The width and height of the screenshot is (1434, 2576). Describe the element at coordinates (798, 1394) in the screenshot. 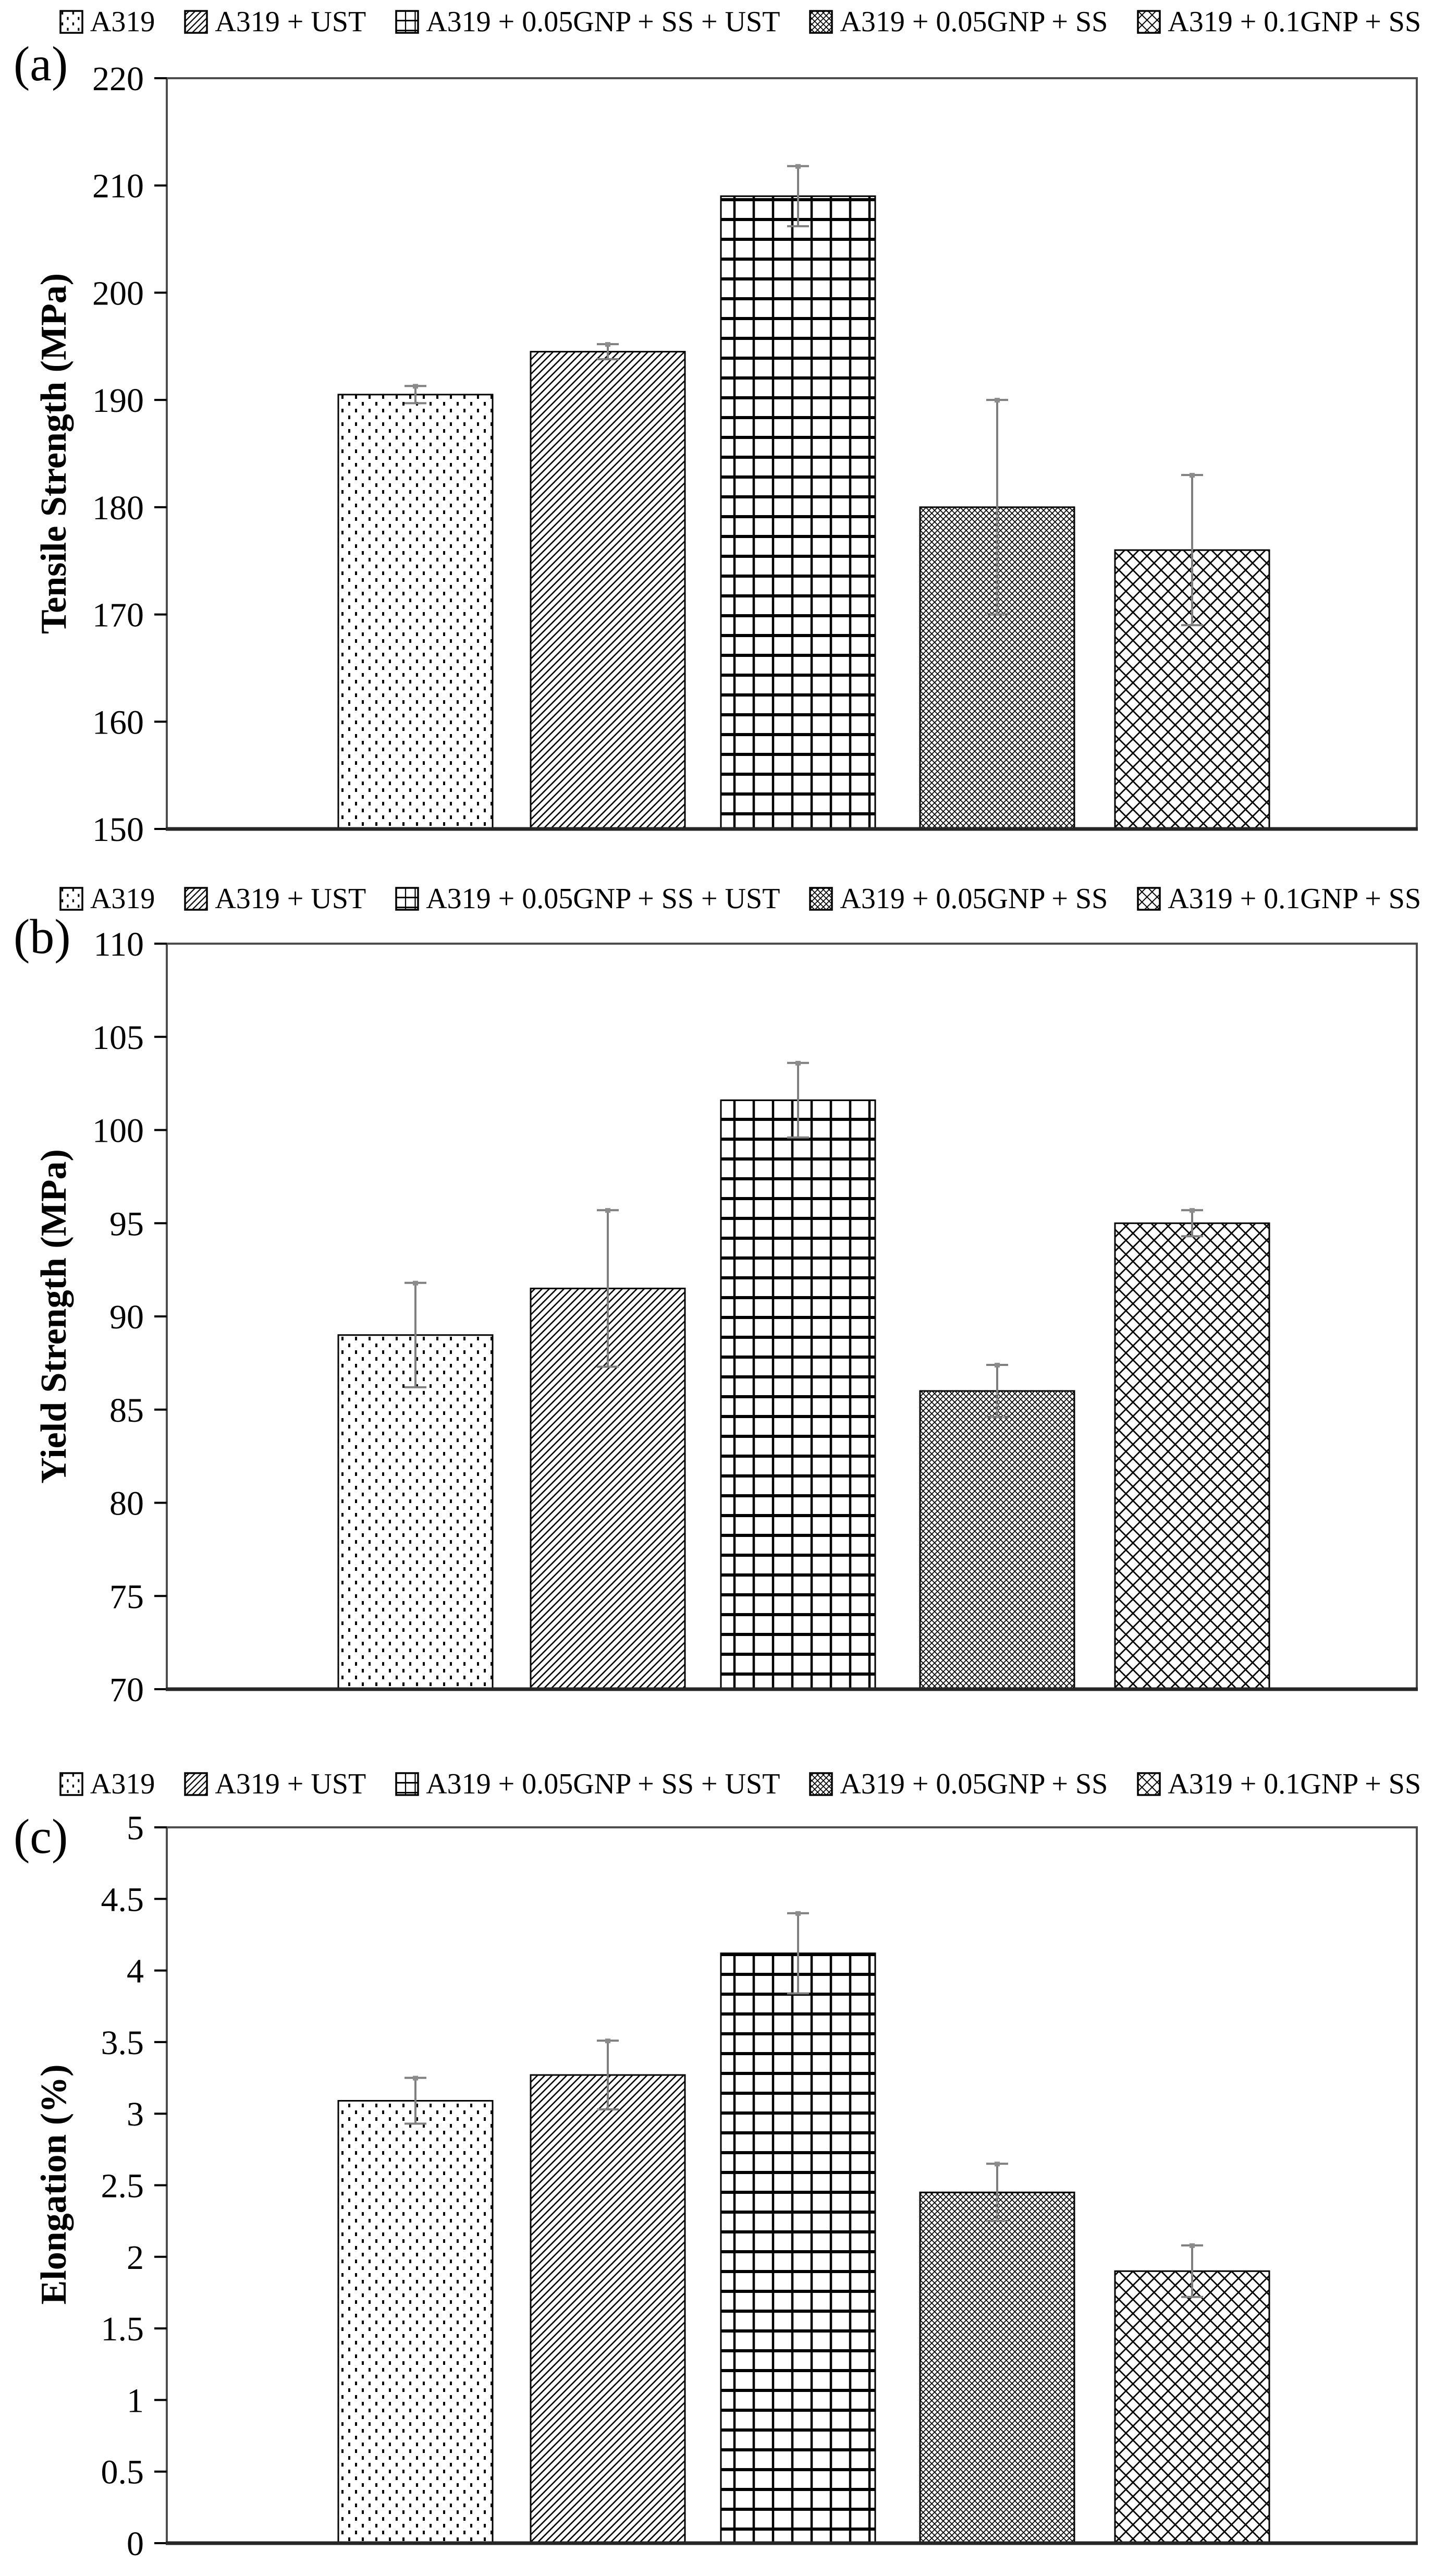

I see `bar-3-b` at that location.